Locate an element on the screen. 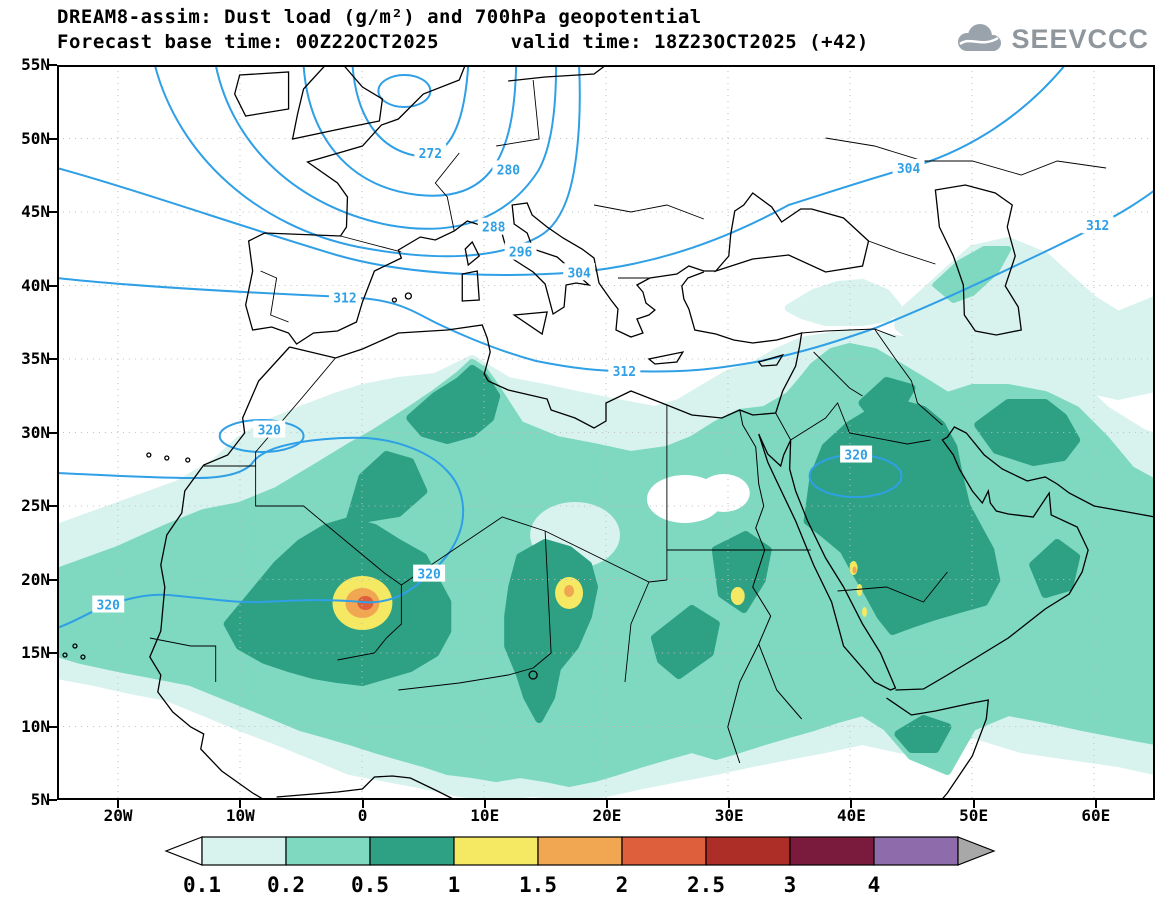 Image resolution: width=1165 pixels, height=907 pixels. island-sardinia is located at coordinates (470, 286).